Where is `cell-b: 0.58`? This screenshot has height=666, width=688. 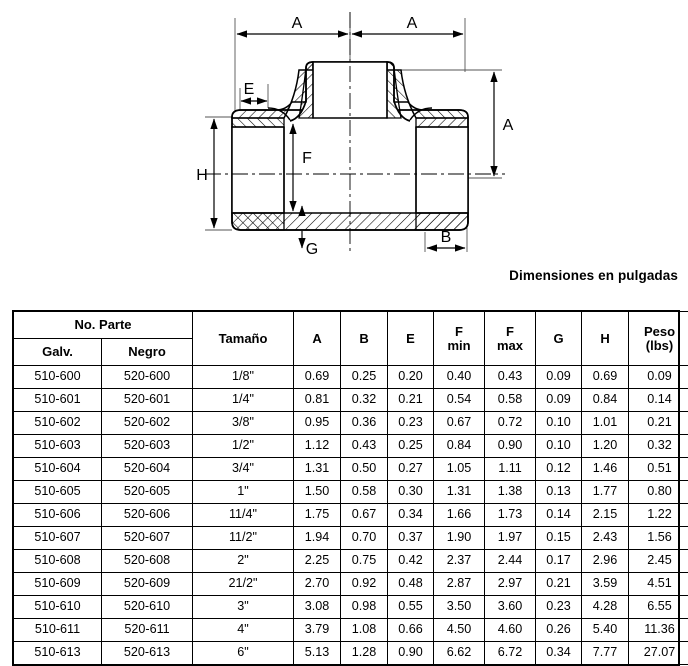
cell-b: 0.58 is located at coordinates (364, 492).